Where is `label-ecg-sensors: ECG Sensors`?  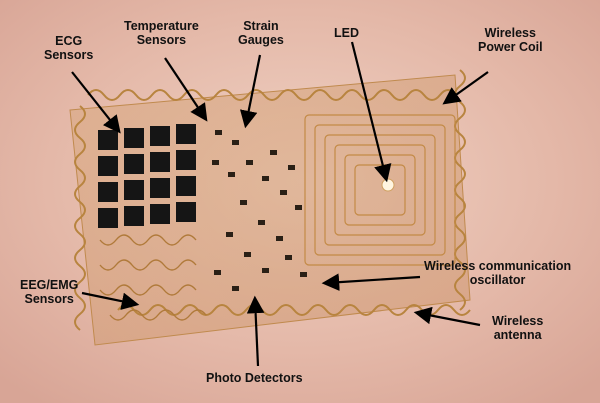
label-ecg-sensors: ECG Sensors is located at coordinates (69, 48).